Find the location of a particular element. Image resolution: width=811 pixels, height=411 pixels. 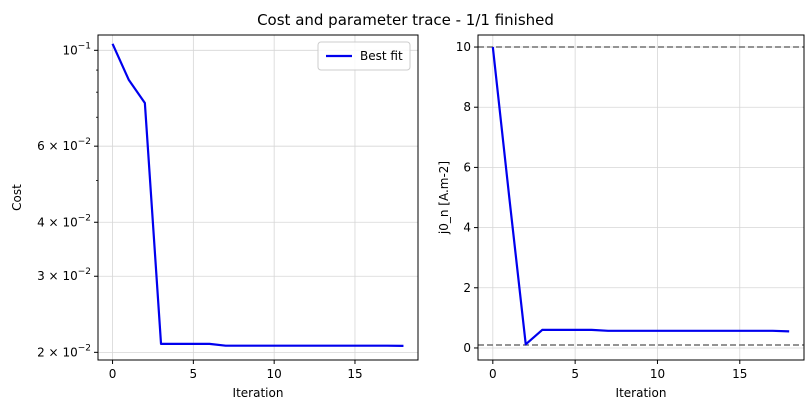

y-axis-label: j0_n [A.m-2] is located at coordinates (444, 198).